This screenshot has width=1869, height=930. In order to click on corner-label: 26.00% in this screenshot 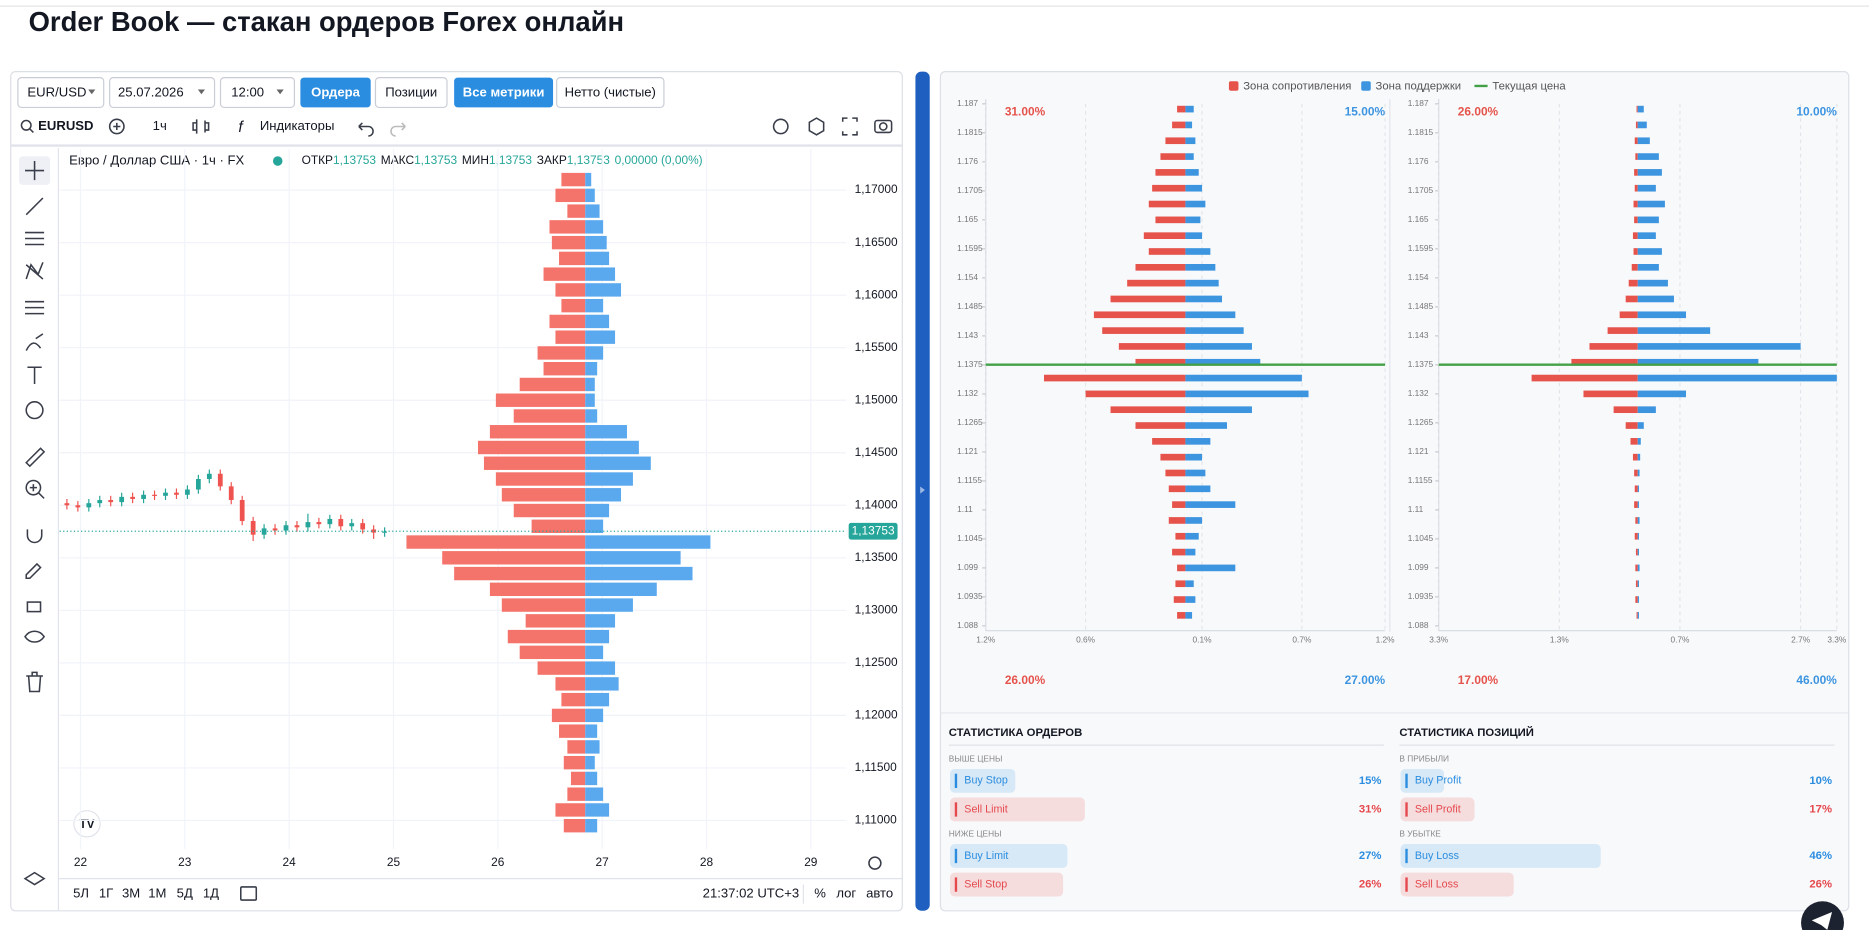, I will do `click(1025, 680)`.